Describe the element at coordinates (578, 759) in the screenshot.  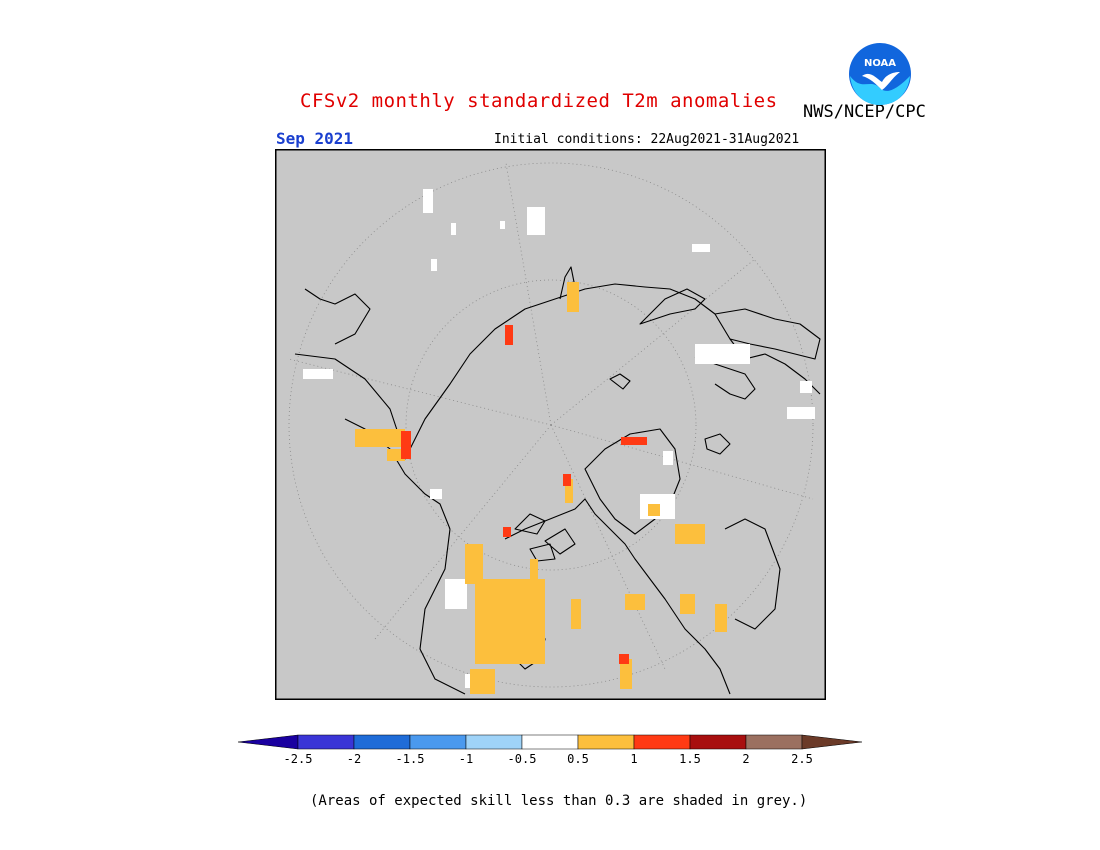
I see `colorbar-tick-label: 0.5` at that location.